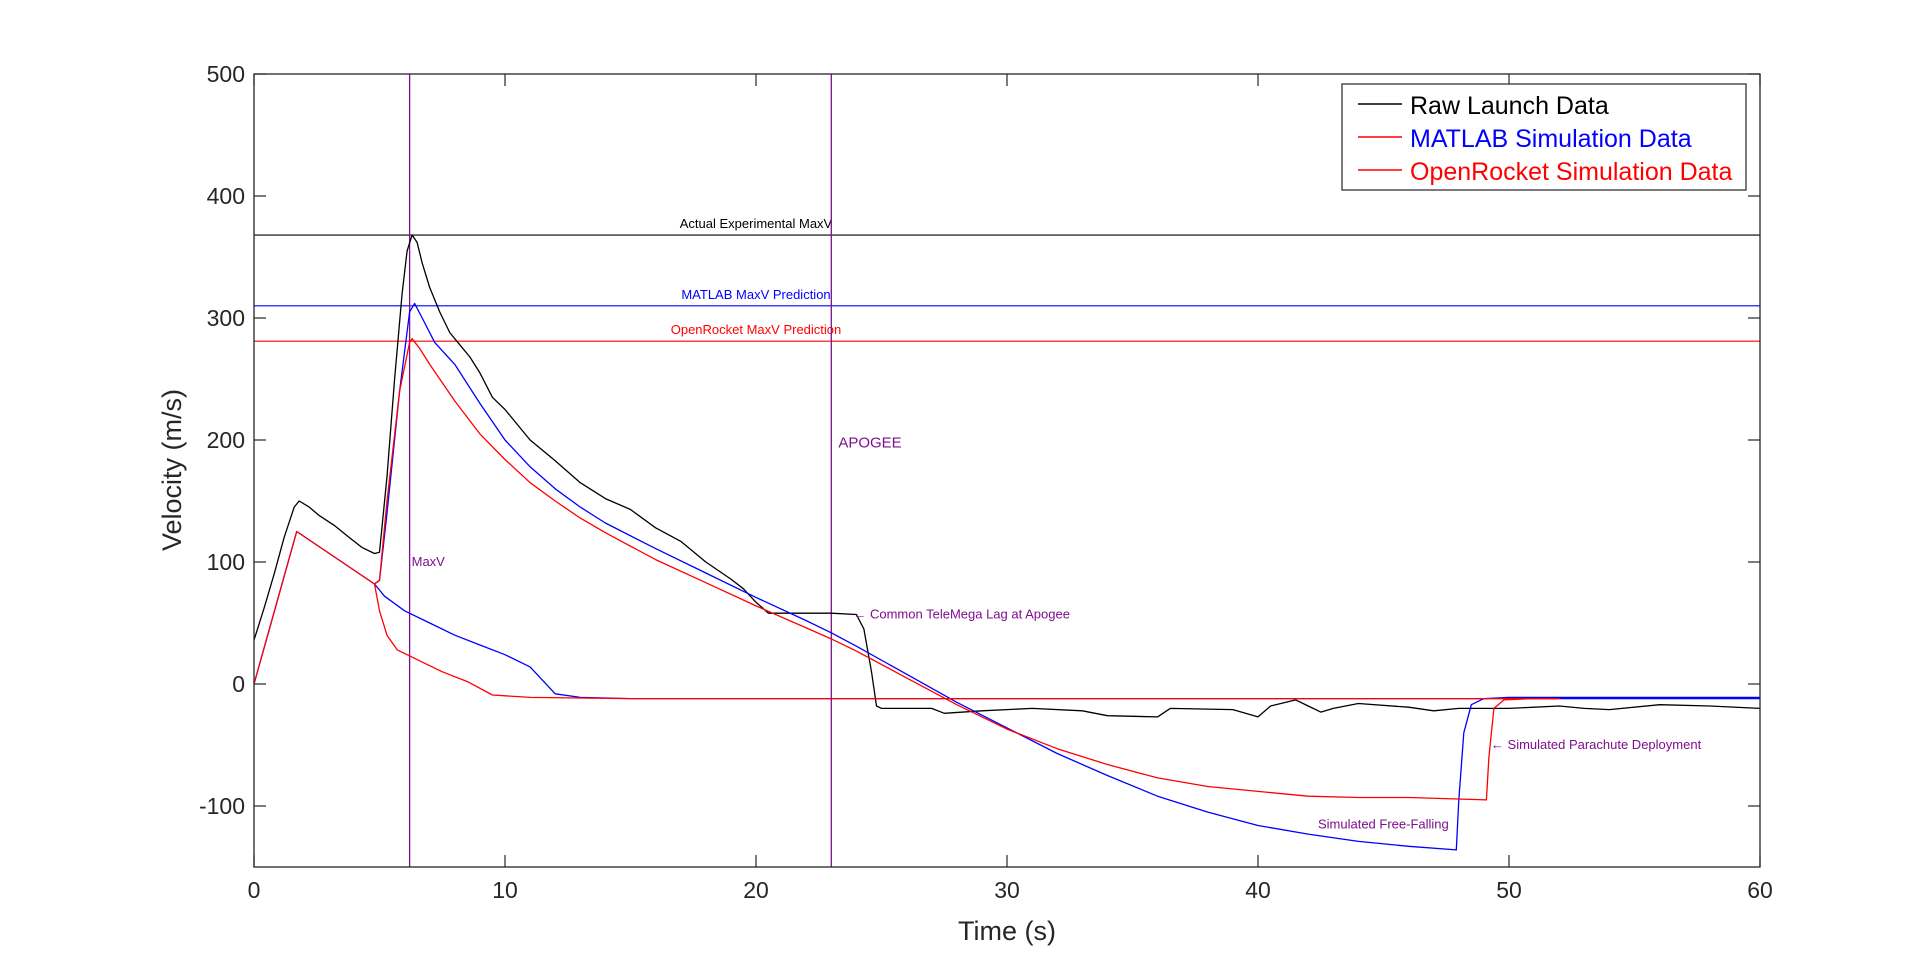 The width and height of the screenshot is (1920, 963). What do you see at coordinates (869, 443) in the screenshot?
I see `annotation-1: APOGEE` at bounding box center [869, 443].